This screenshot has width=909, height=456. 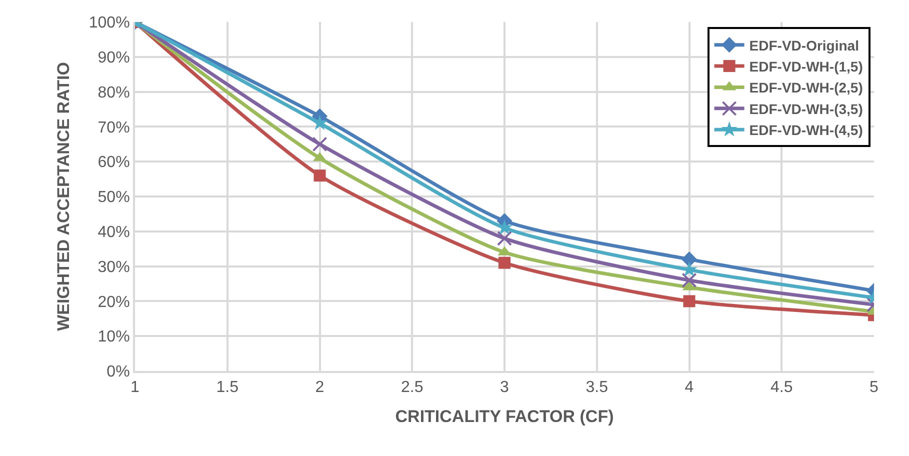 What do you see at coordinates (806, 130) in the screenshot?
I see `legend-label: EDF-VD-WH-(4,5)` at bounding box center [806, 130].